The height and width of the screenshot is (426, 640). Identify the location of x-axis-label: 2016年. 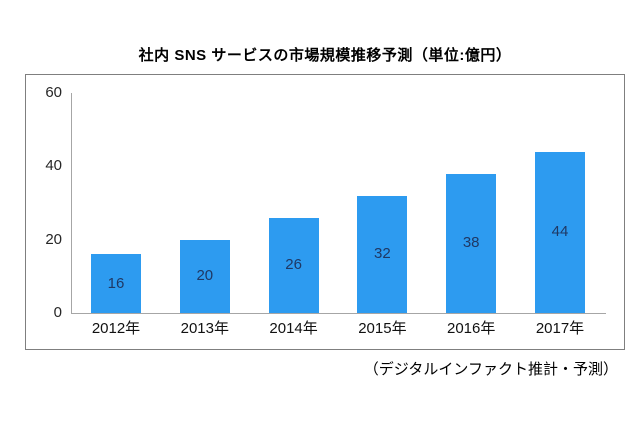
(471, 328).